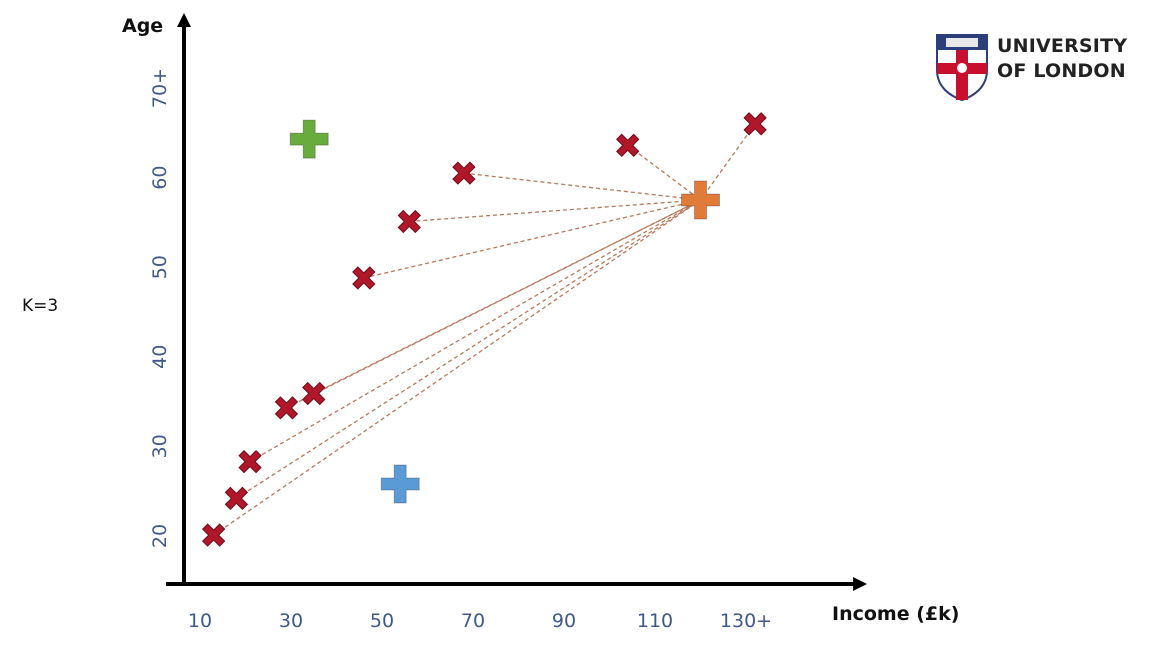  What do you see at coordinates (160, 178) in the screenshot?
I see `y-tick-label: 60` at bounding box center [160, 178].